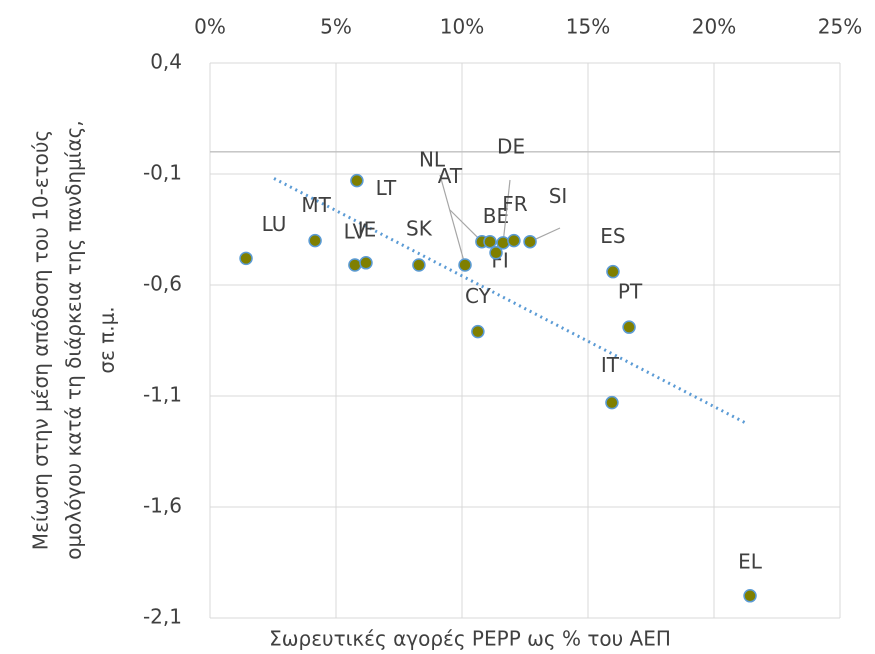  I want to click on point-label: LT, so click(386, 188).